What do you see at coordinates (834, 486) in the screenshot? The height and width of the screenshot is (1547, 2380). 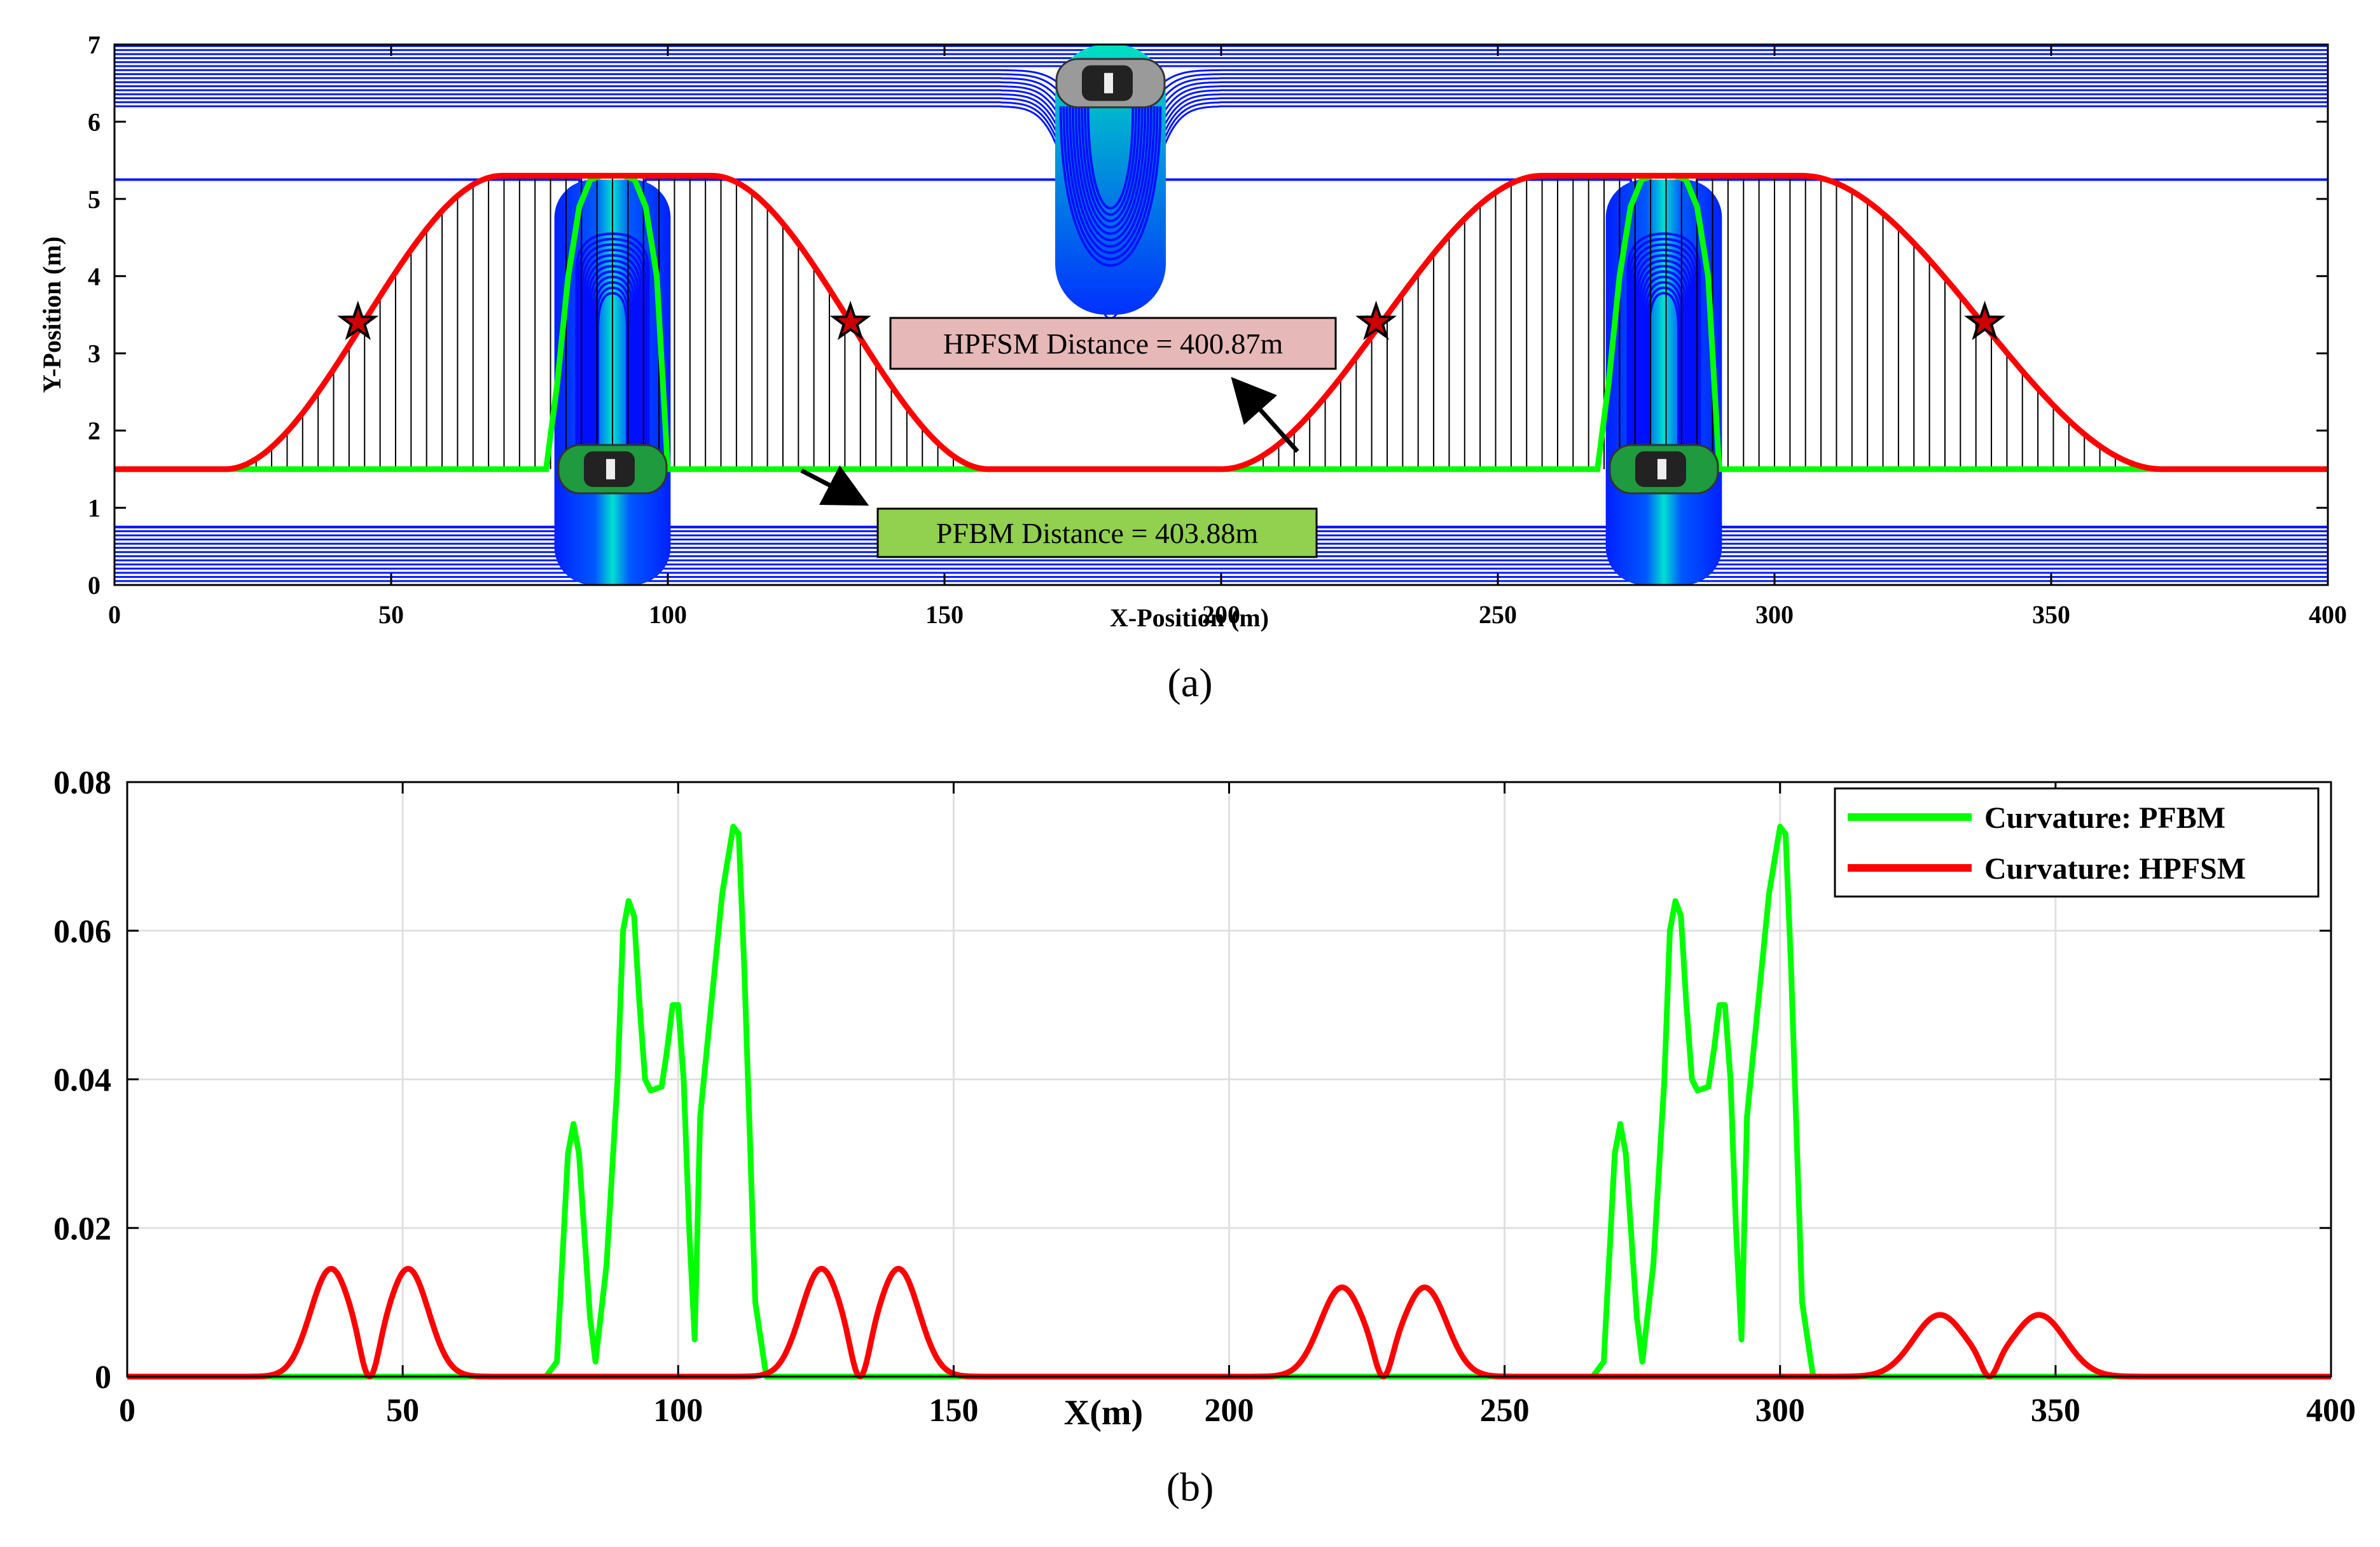 I see `pfbm-annotation-arrow` at bounding box center [834, 486].